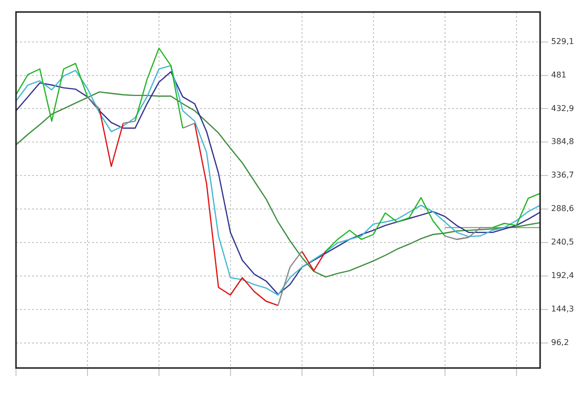 This screenshot has height=400, width=581. I want to click on y-tick-label: 336,7, so click(562, 175).